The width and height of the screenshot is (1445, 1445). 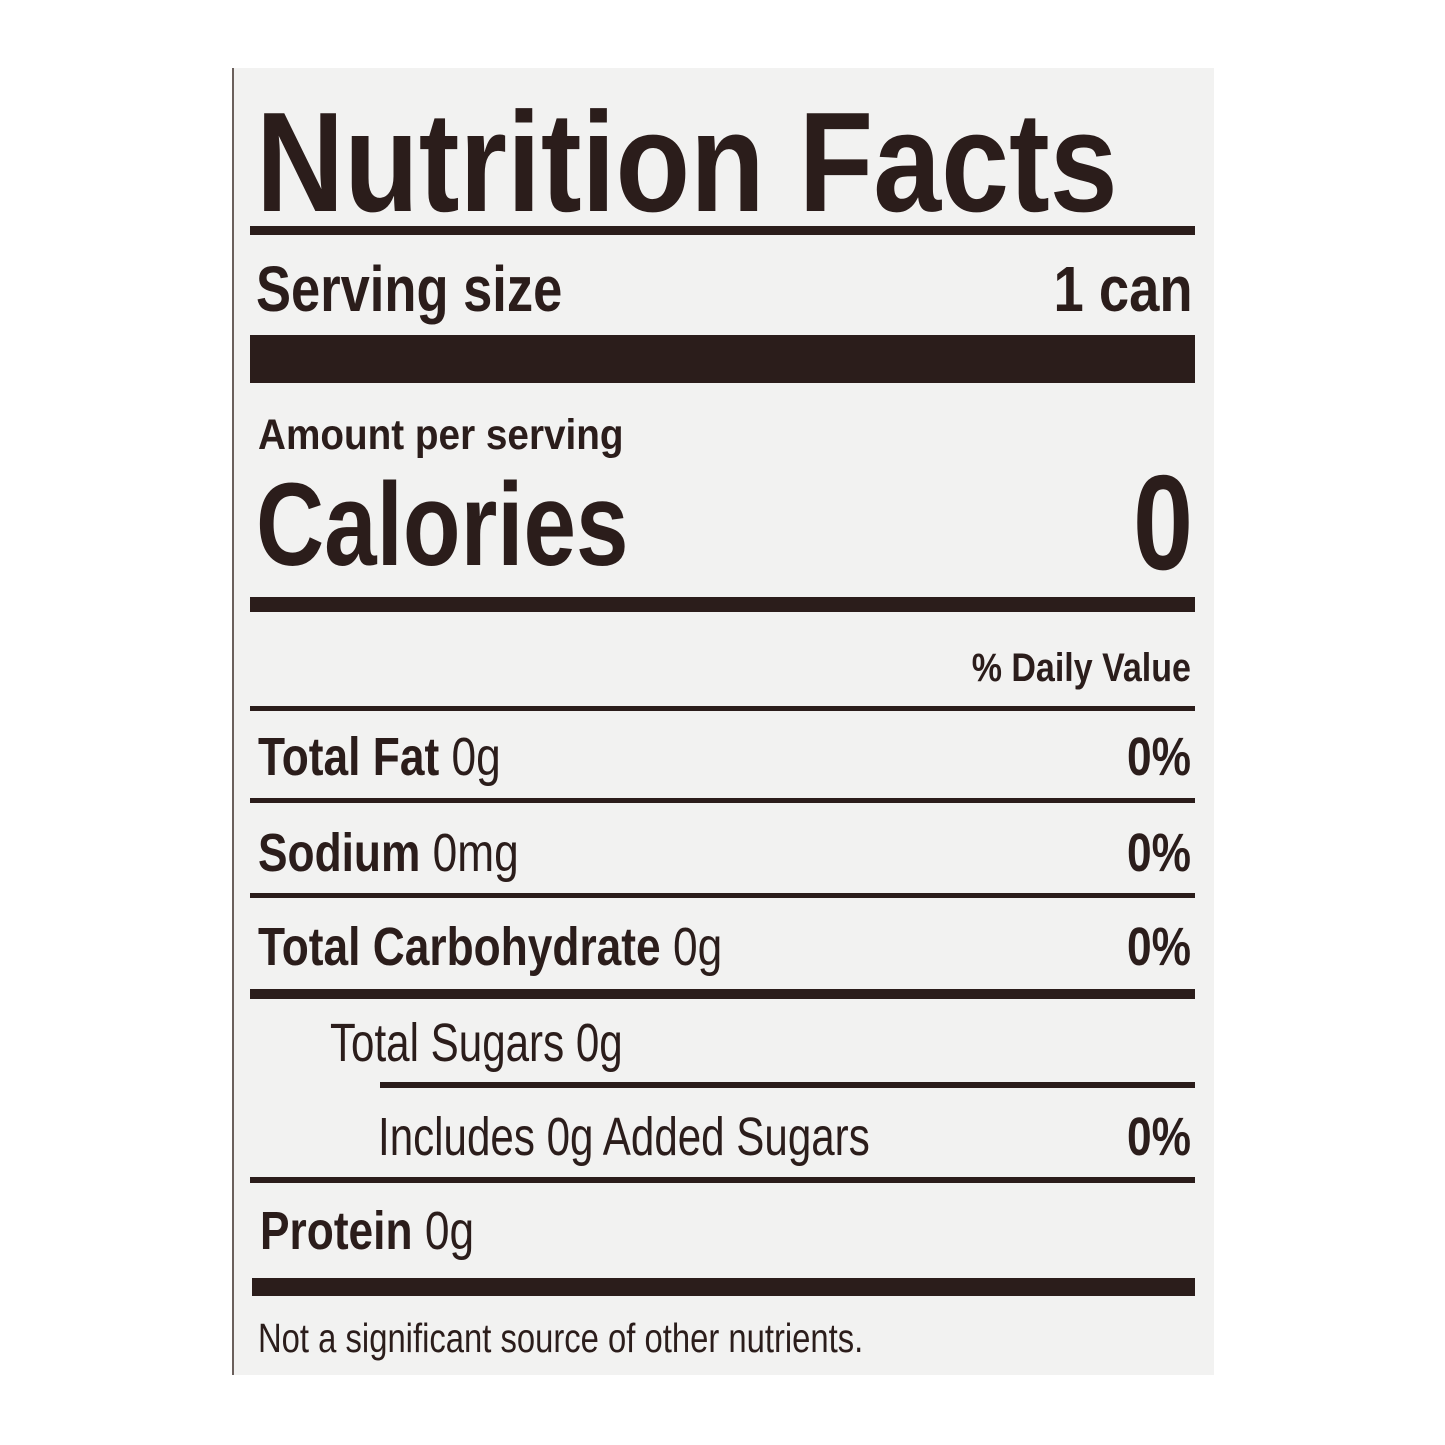 I want to click on title: Nutrition Facts, so click(x=687, y=162).